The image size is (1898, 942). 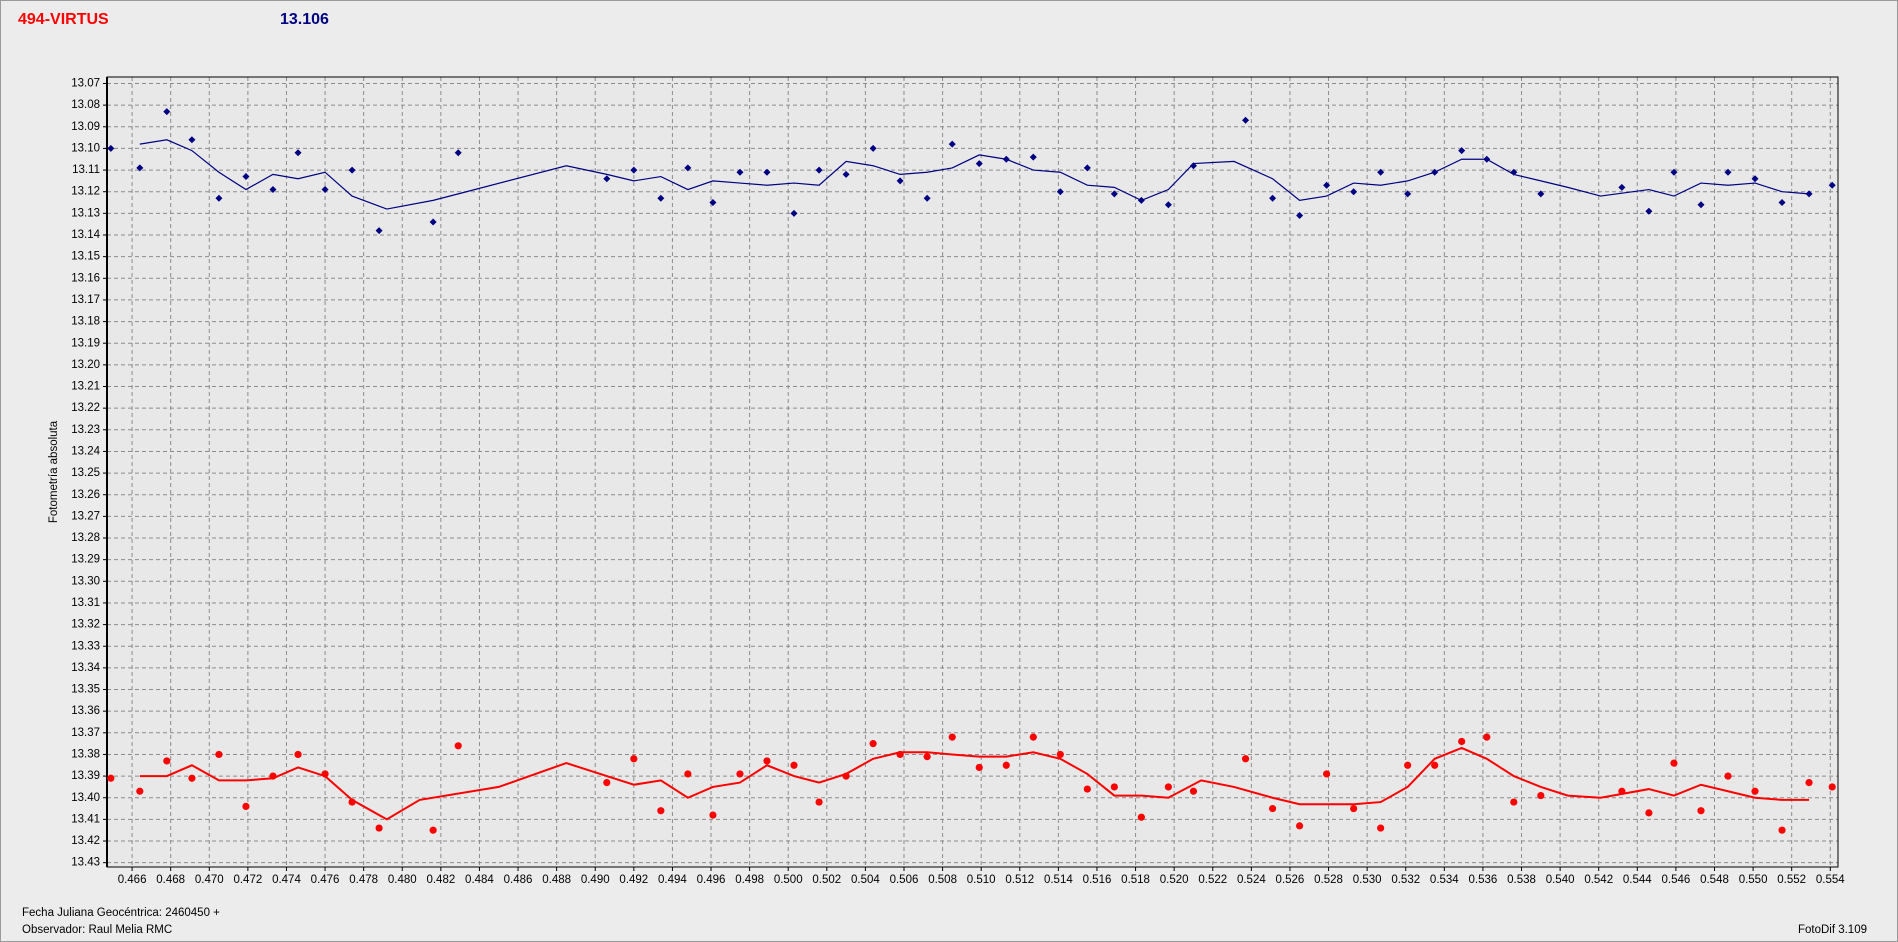 I want to click on x-tick-label: 0.546, so click(x=1676, y=880).